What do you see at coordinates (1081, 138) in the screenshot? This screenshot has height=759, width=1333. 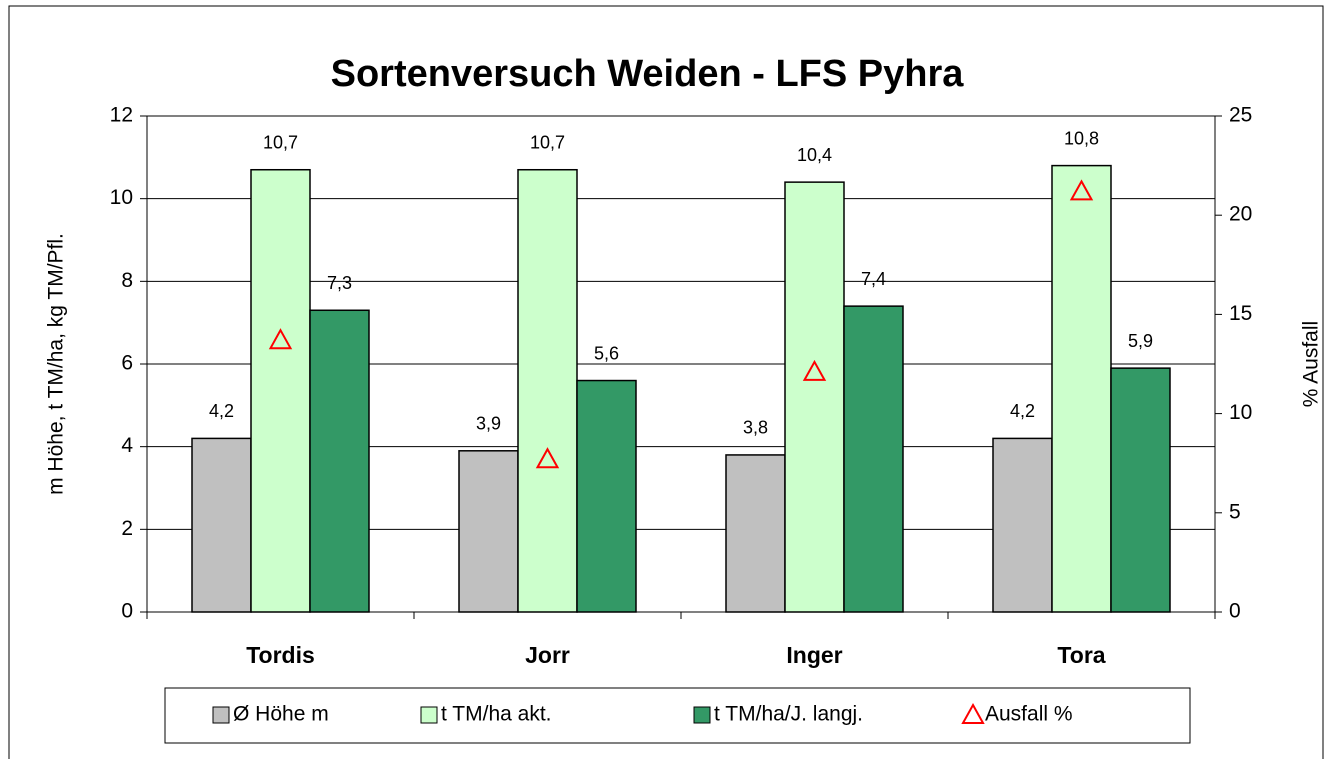 I see `value-label: 10,8` at bounding box center [1081, 138].